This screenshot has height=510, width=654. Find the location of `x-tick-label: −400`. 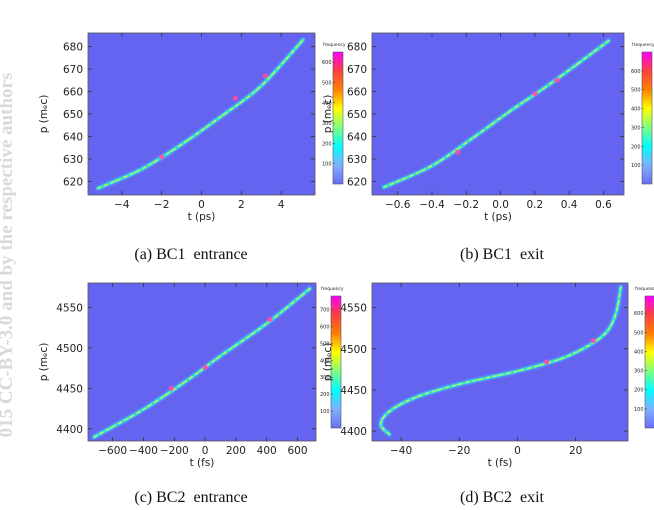

x-tick-label: −400 is located at coordinates (143, 451).